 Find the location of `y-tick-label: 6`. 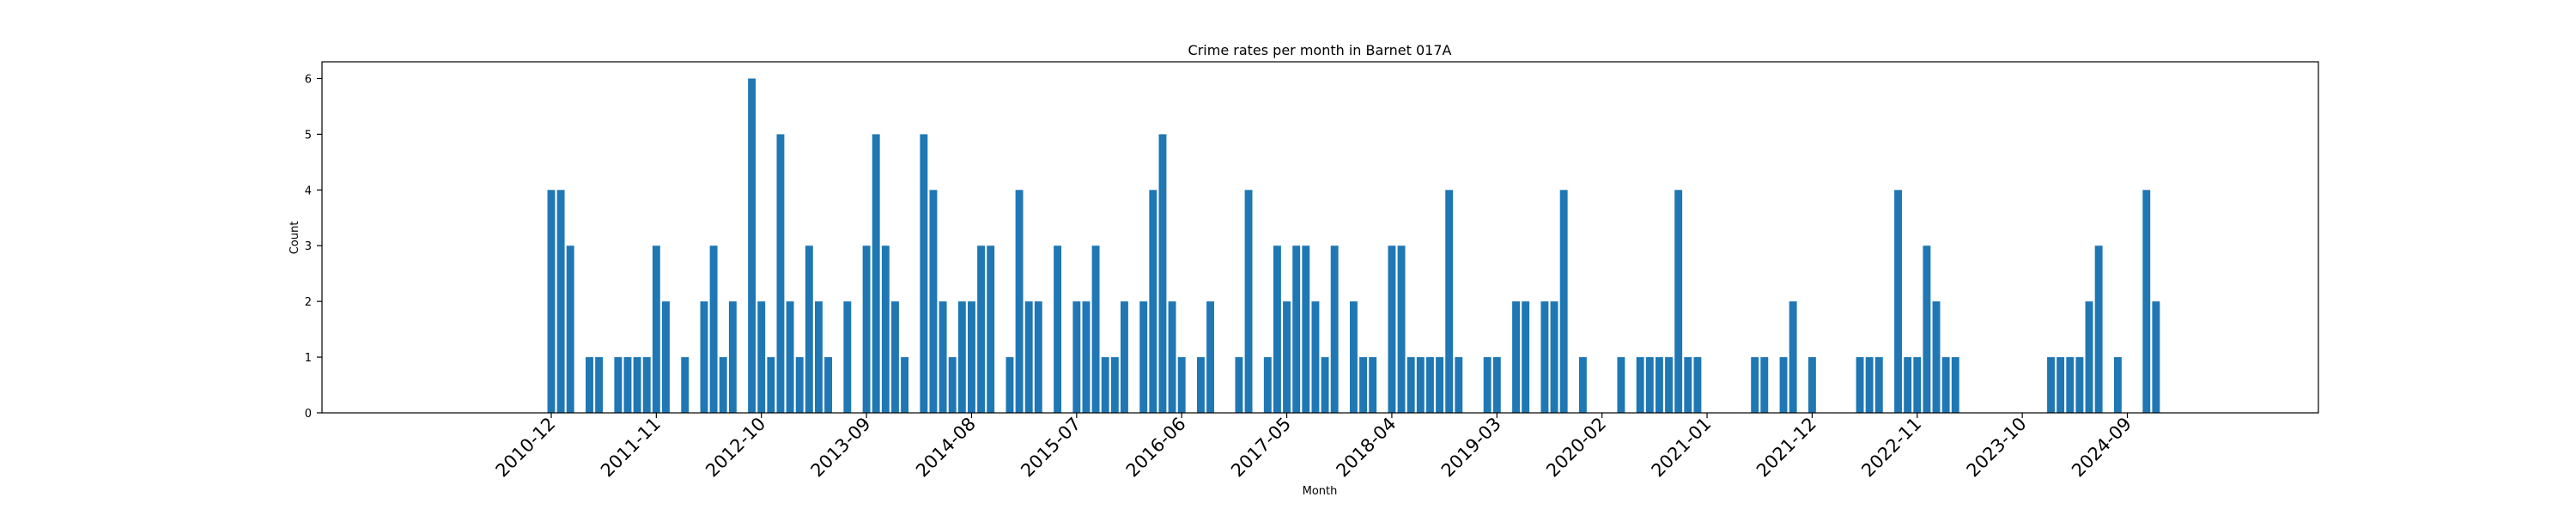

y-tick-label: 6 is located at coordinates (308, 79).